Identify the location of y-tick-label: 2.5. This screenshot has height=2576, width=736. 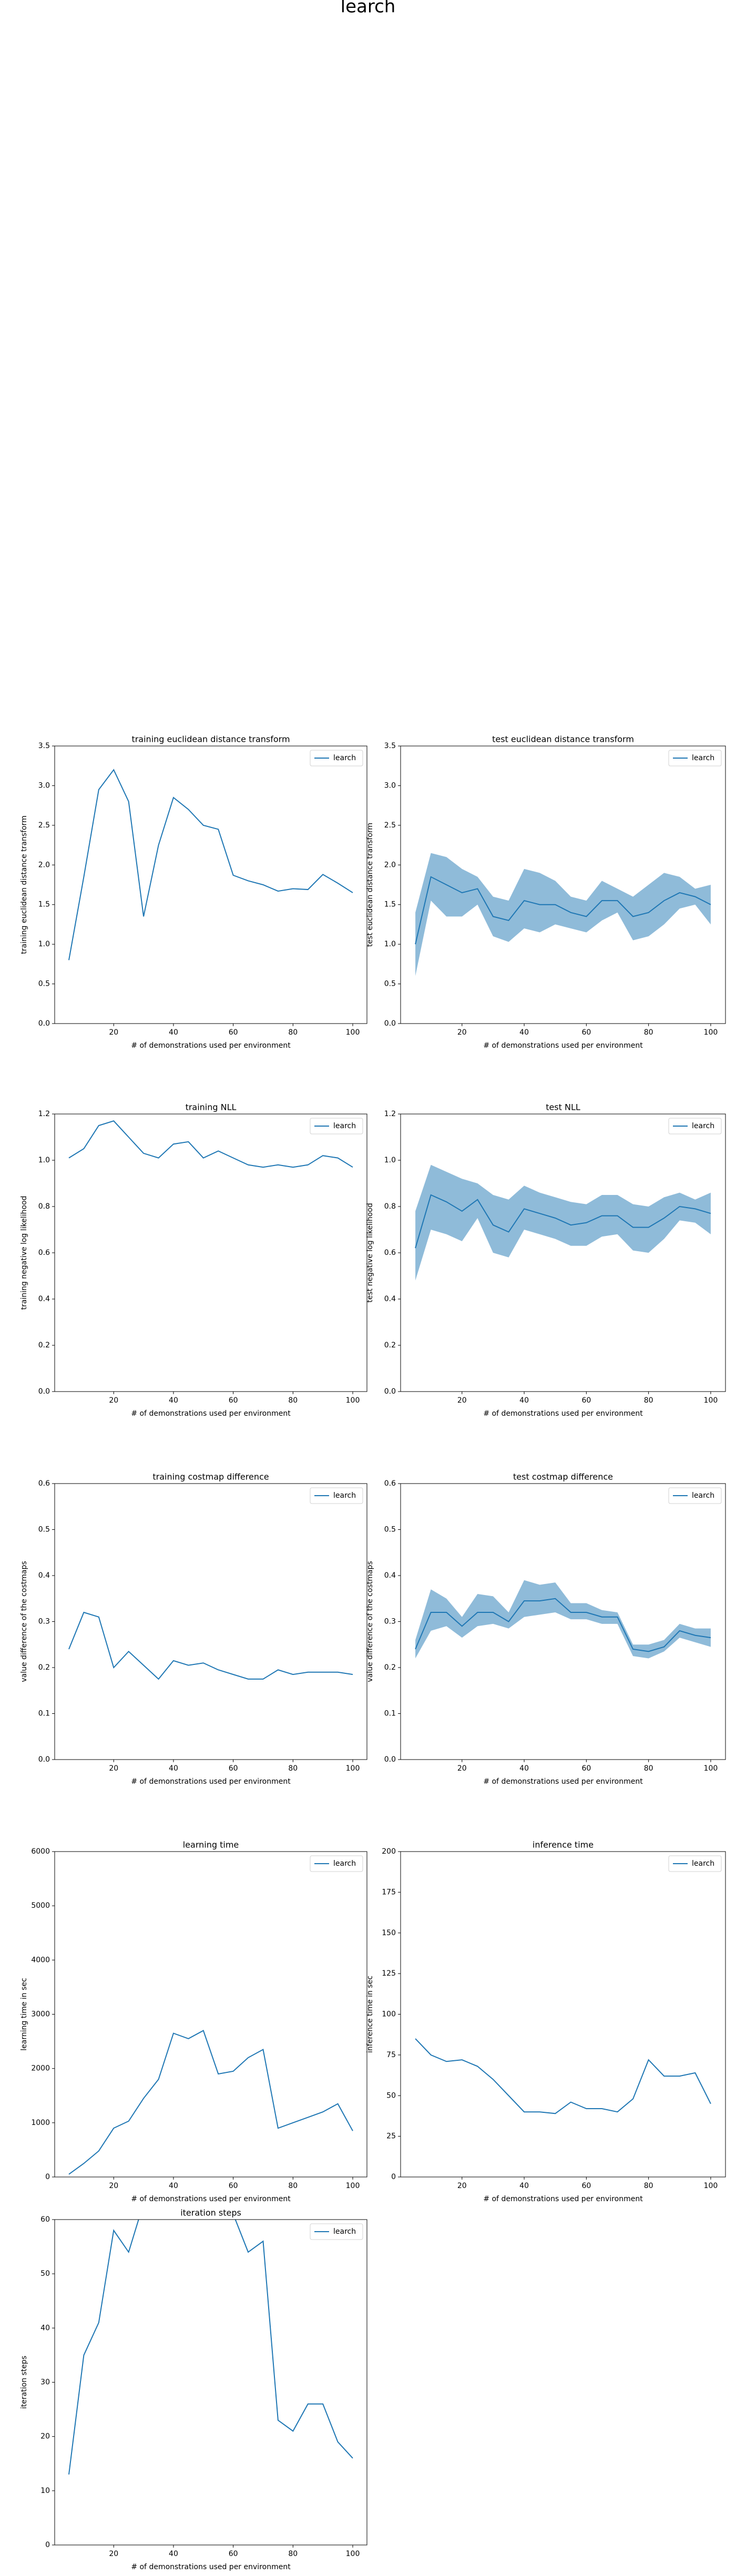
(44, 825).